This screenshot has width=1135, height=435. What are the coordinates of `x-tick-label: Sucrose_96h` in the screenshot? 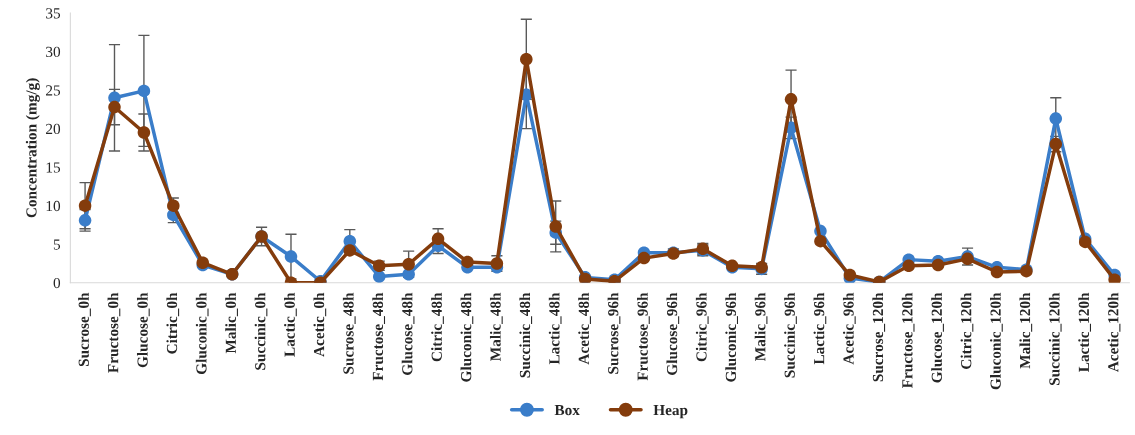 It's located at (614, 333).